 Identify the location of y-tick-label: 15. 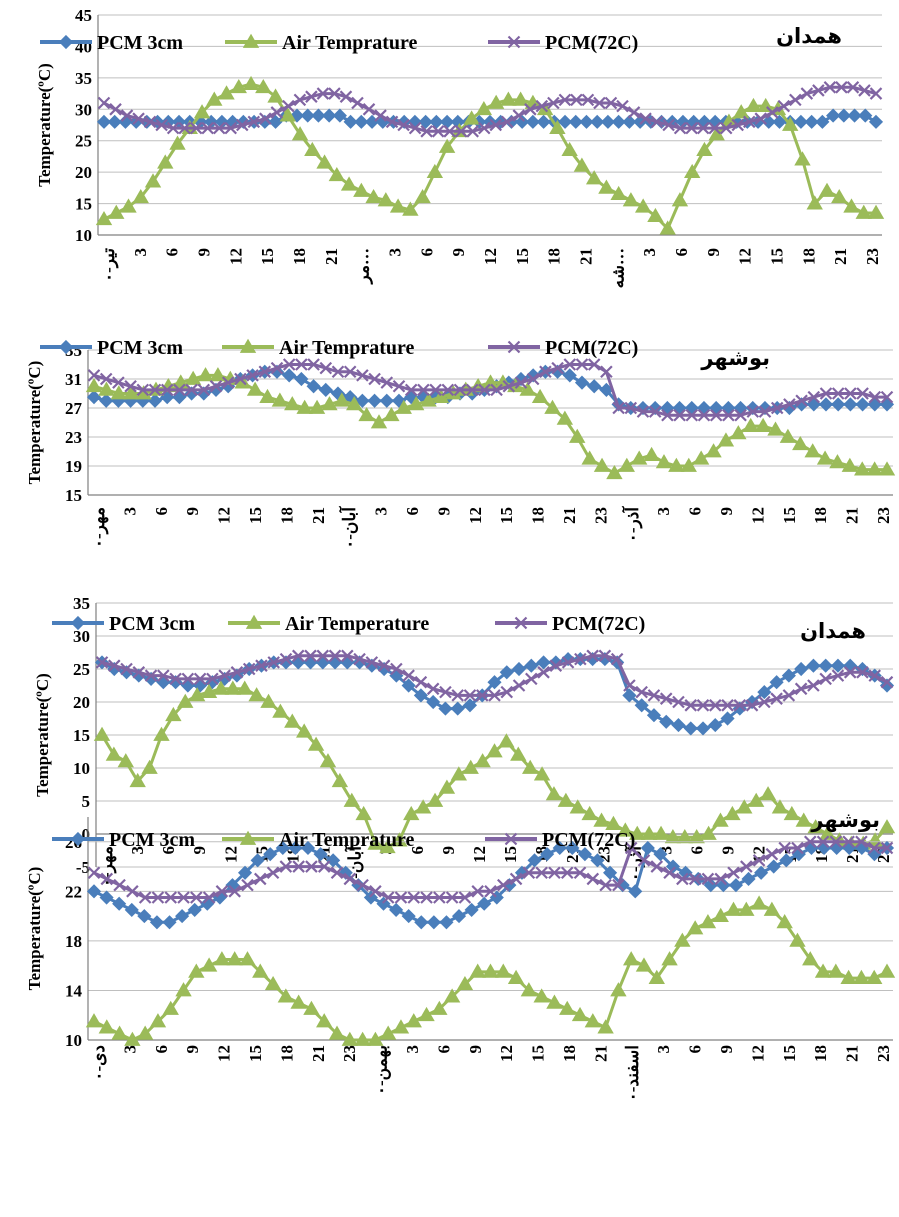
(83, 204).